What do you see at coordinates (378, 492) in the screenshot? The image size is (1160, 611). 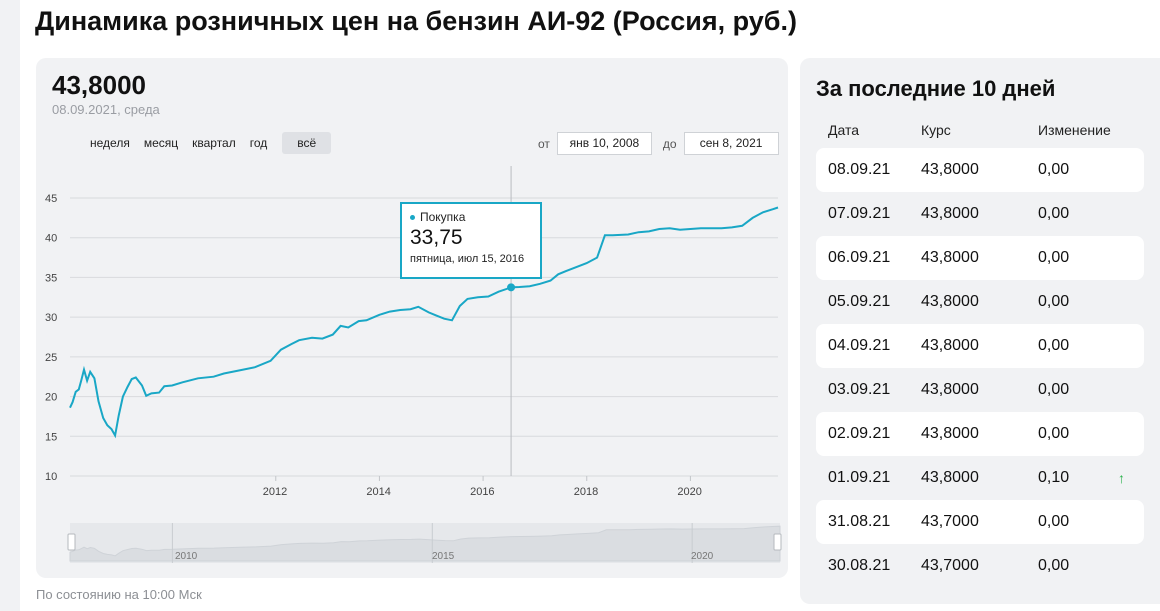 I see `x-tick-label: 2014` at bounding box center [378, 492].